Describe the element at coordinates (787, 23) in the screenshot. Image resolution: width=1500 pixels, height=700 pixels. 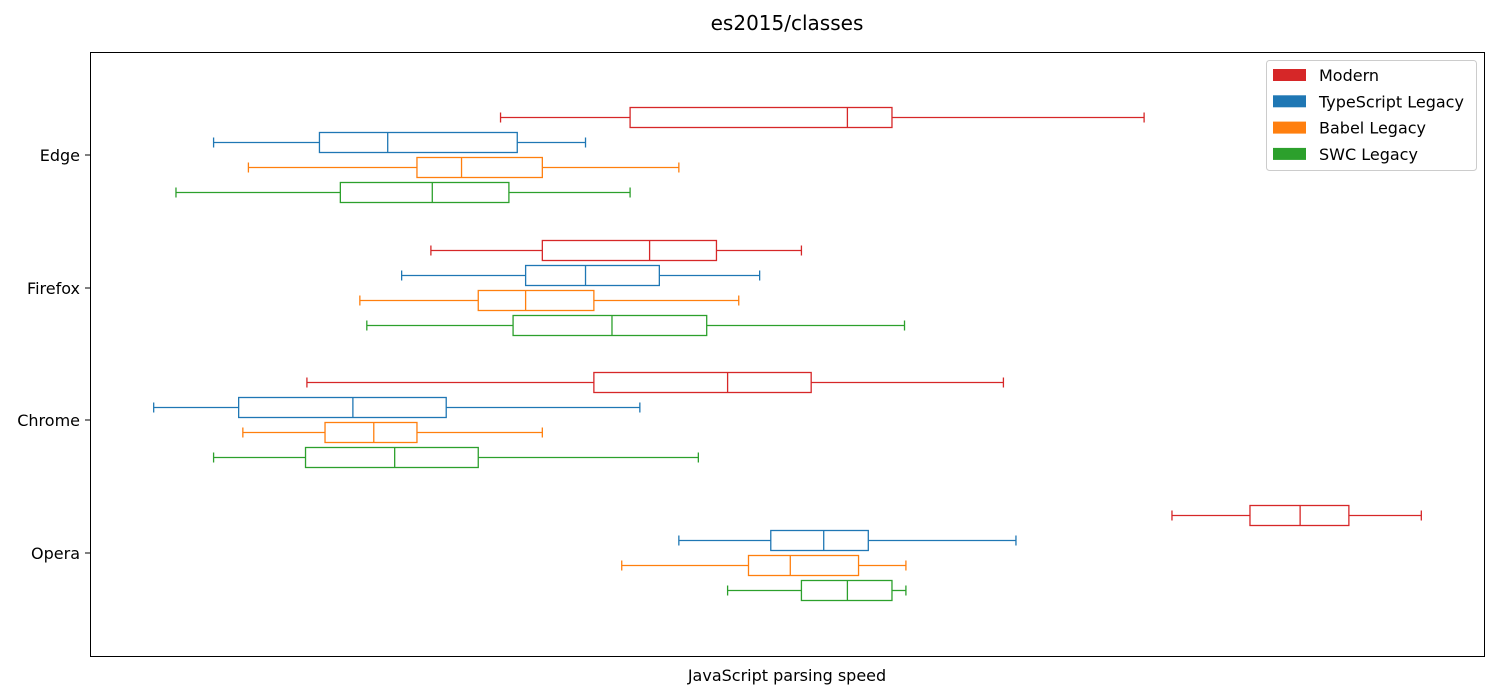
I see `chart-title: es2015/classes` at that location.